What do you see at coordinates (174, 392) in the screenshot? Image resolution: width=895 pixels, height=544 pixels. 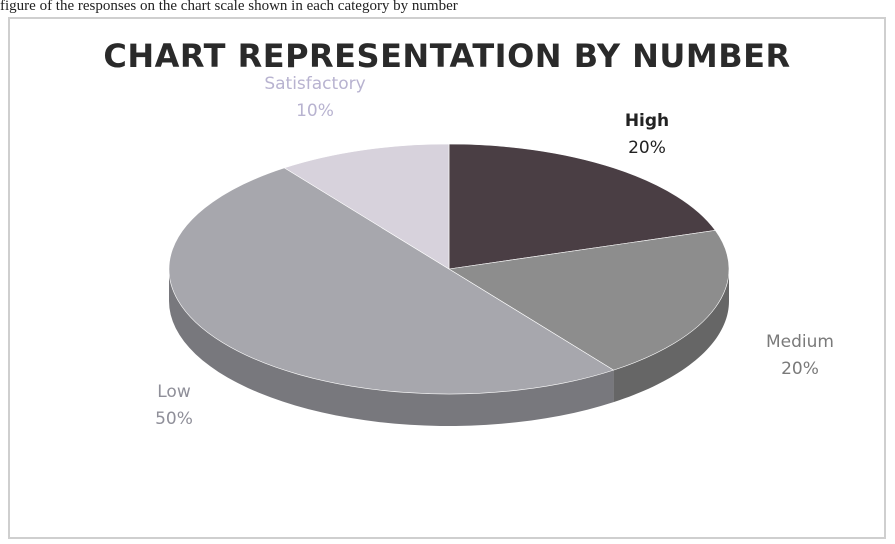 I see `slice-label-low-name: Low` at bounding box center [174, 392].